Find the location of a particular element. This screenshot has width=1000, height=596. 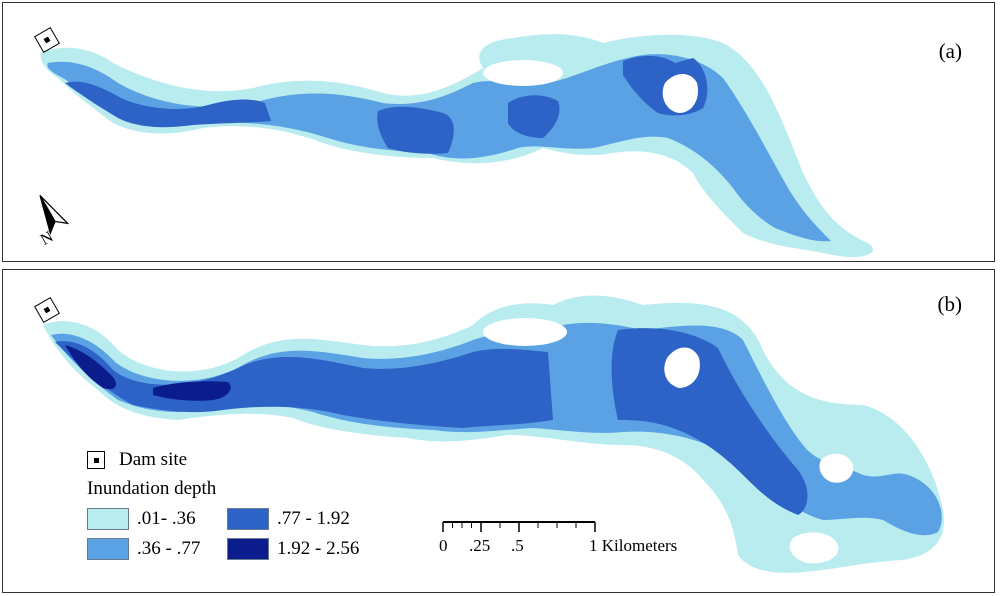

legend-item: .01- .36 is located at coordinates (157, 519).